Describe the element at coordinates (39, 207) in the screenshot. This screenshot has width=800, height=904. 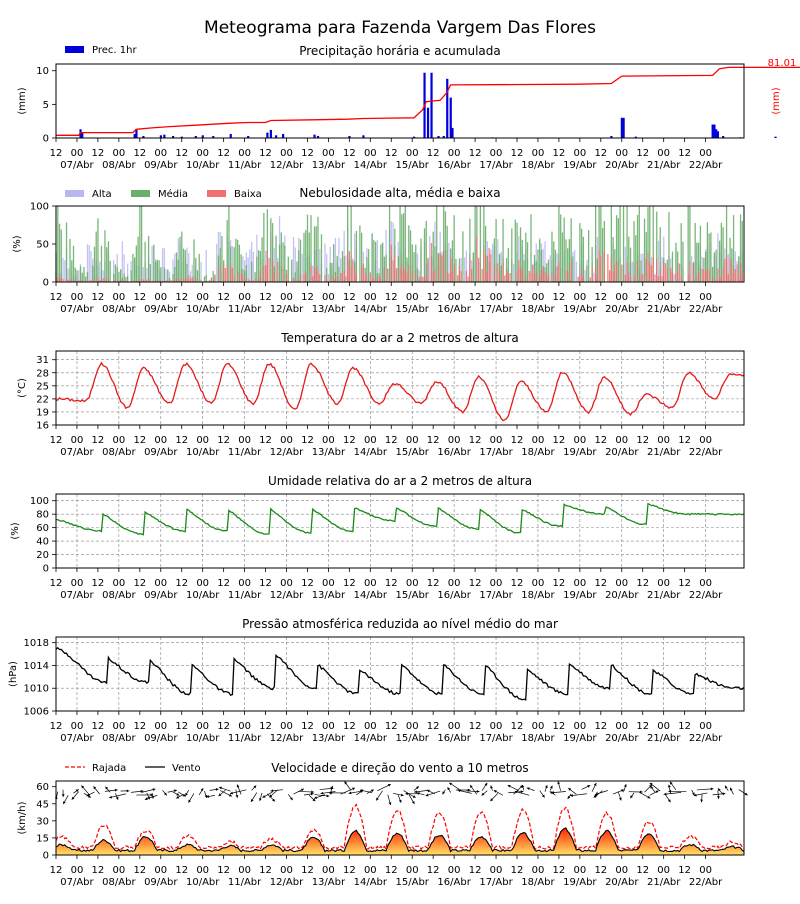
I see `y-tick-label: 100` at that location.